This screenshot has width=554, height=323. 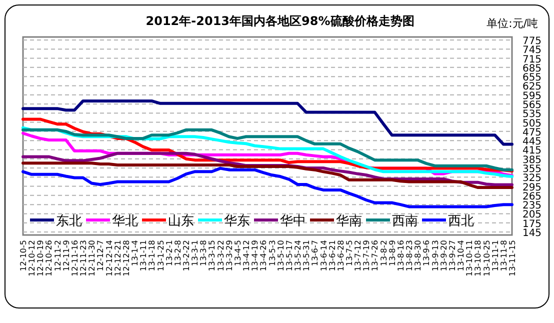 What do you see at coordinates (532, 188) in the screenshot?
I see `y-tick-label: 295` at bounding box center [532, 188].